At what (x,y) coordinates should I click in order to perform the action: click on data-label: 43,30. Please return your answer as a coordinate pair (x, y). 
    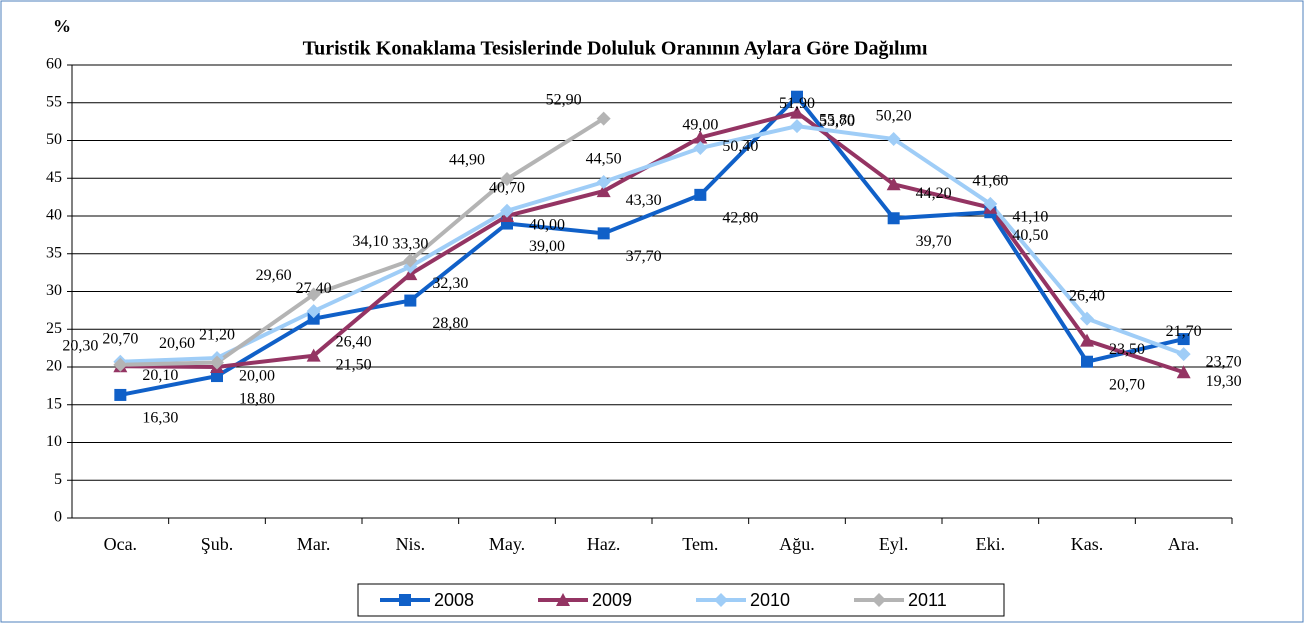
    Looking at the image, I should click on (644, 200).